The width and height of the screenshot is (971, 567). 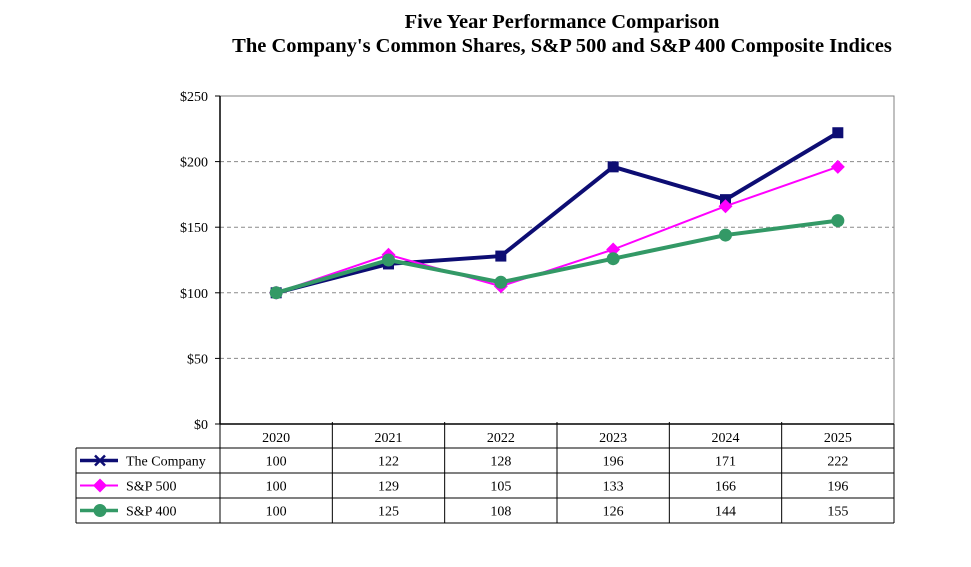 What do you see at coordinates (389, 438) in the screenshot?
I see `x-category-label: 2021` at bounding box center [389, 438].